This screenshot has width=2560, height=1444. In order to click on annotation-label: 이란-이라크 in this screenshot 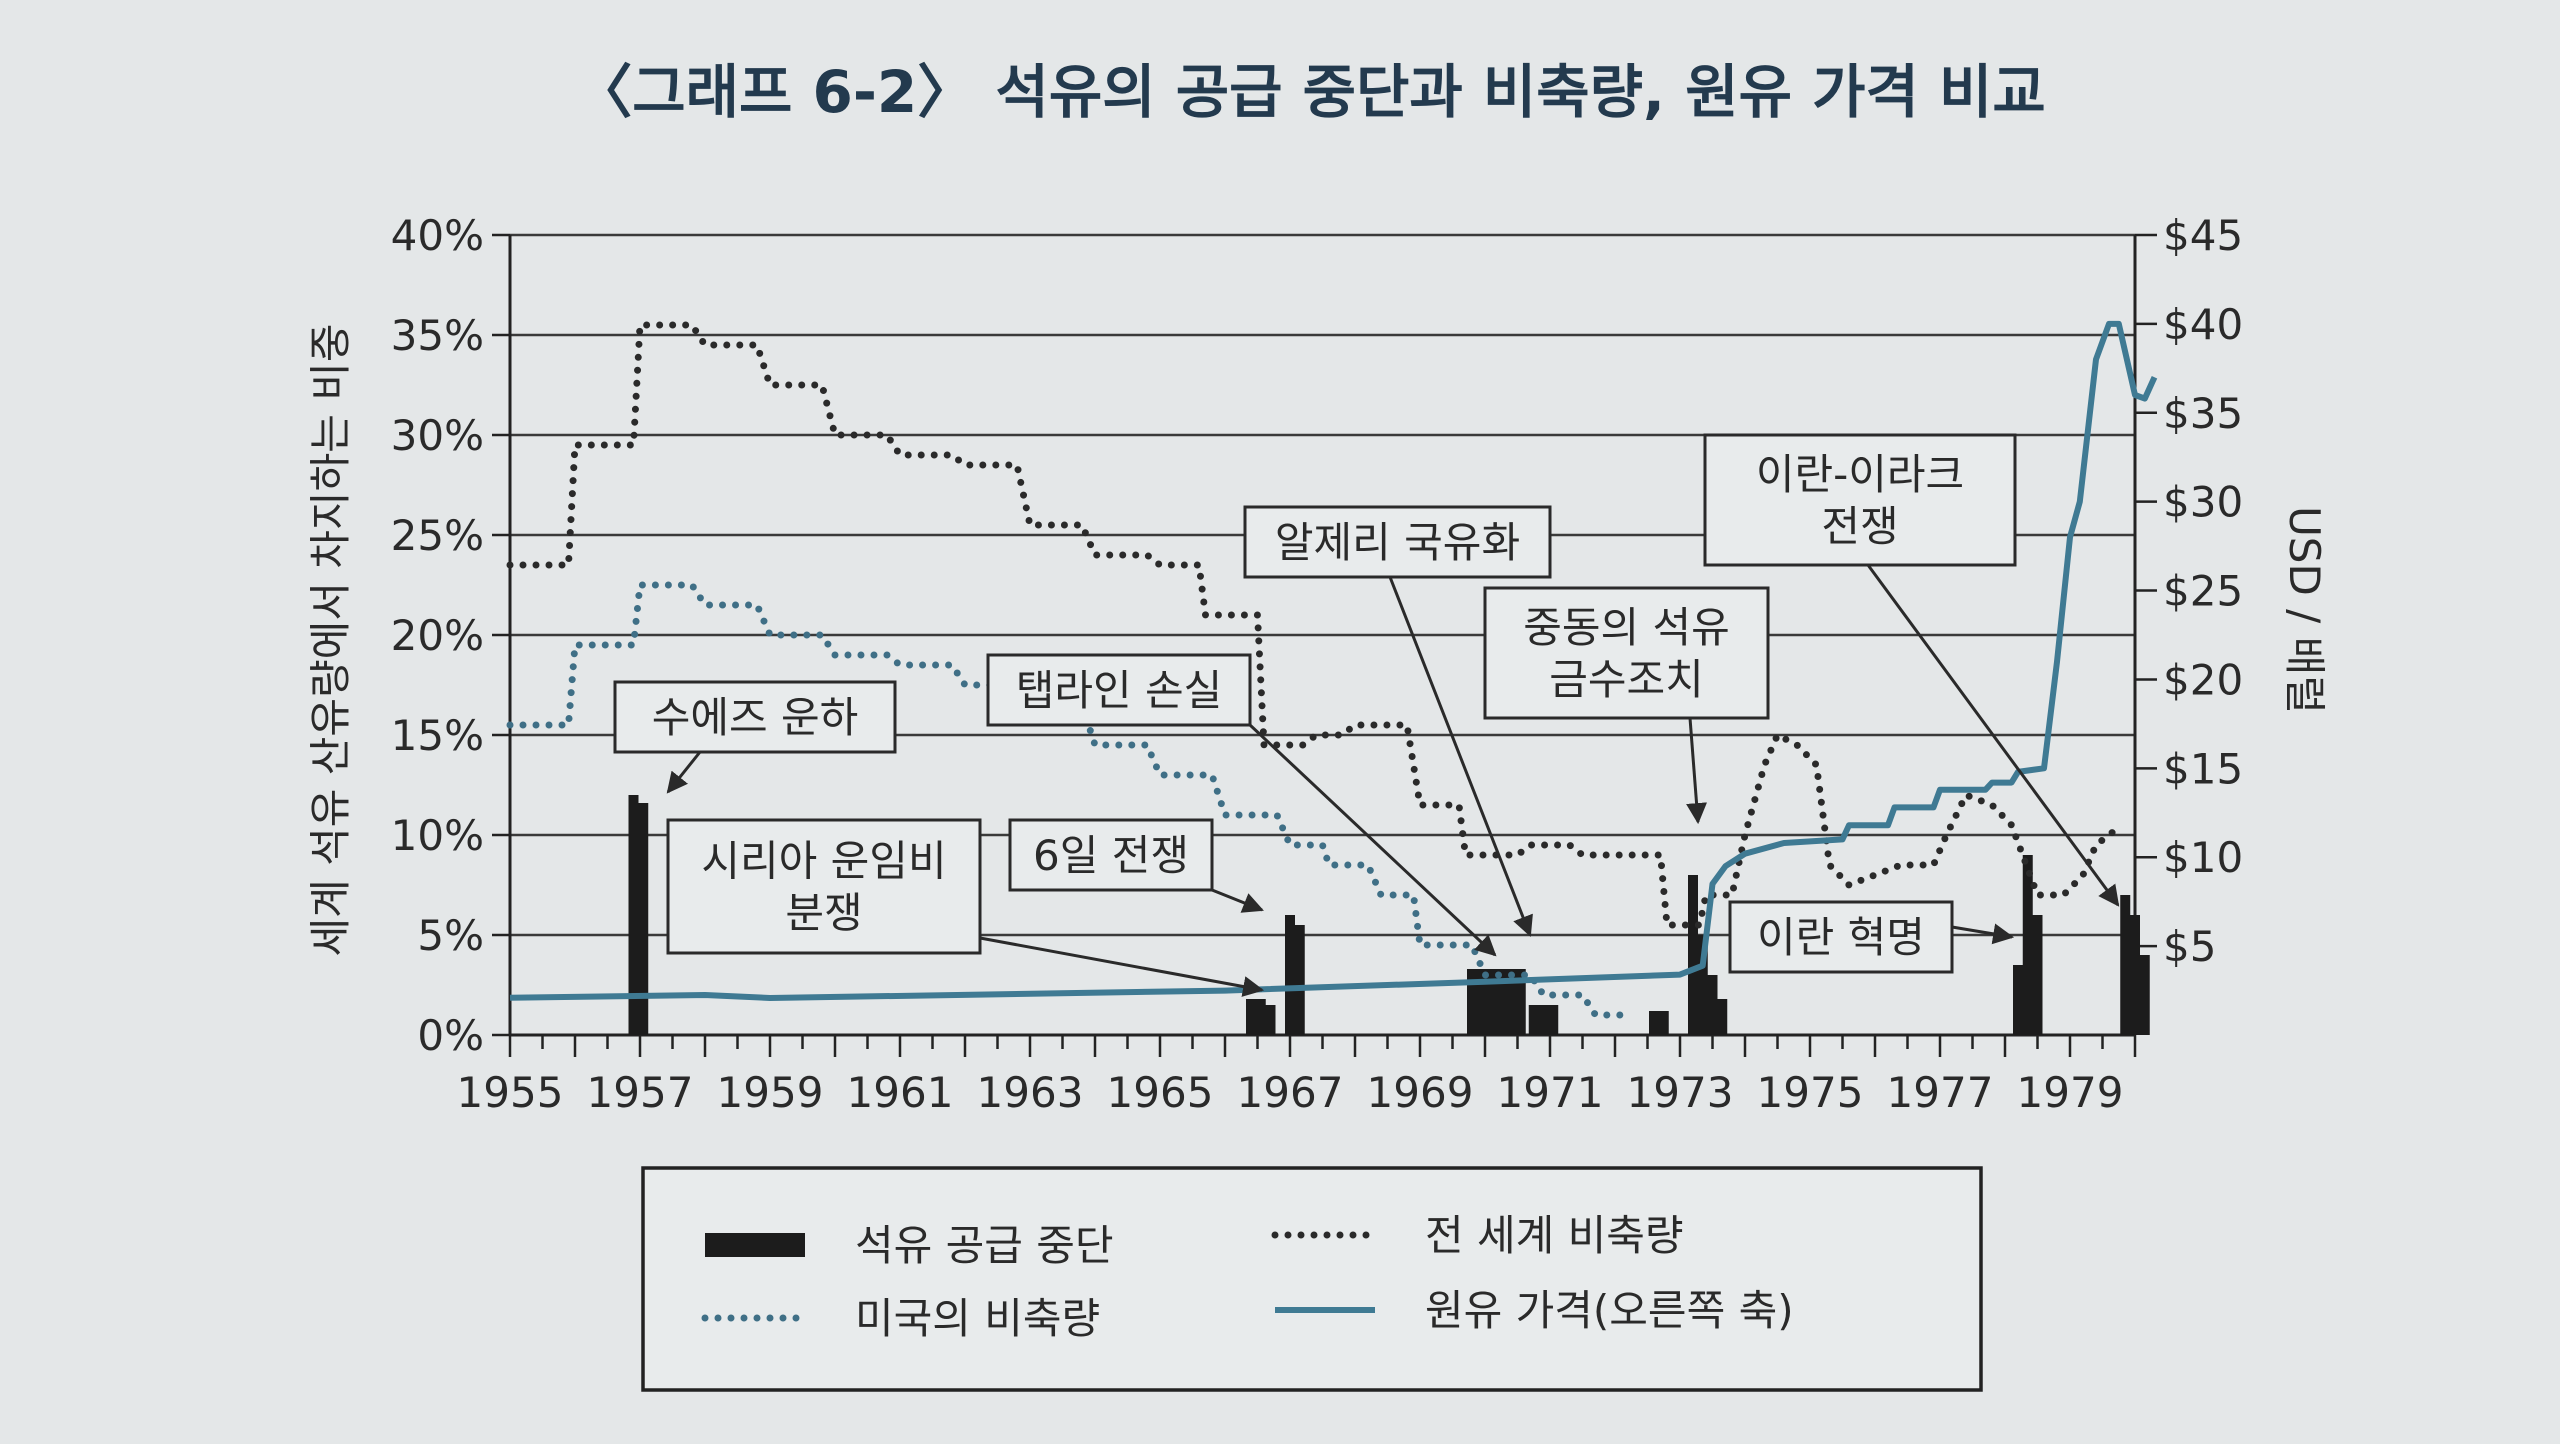, I will do `click(1860, 474)`.